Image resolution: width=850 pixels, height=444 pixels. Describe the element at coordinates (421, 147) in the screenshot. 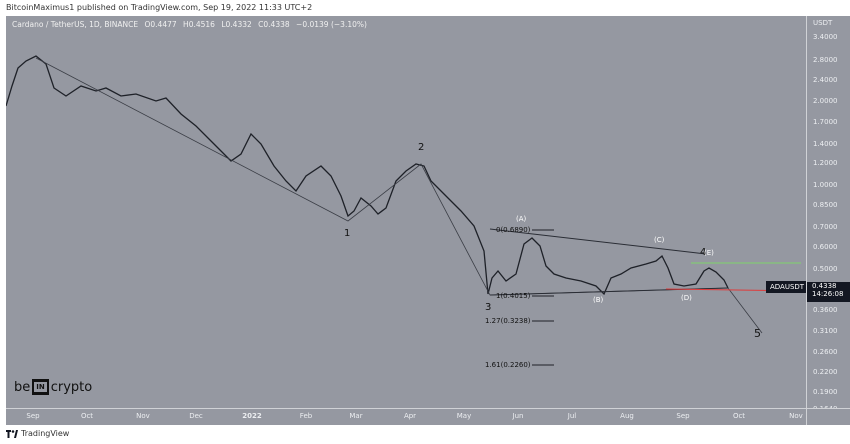

I see `wave-label-2: 2` at that location.